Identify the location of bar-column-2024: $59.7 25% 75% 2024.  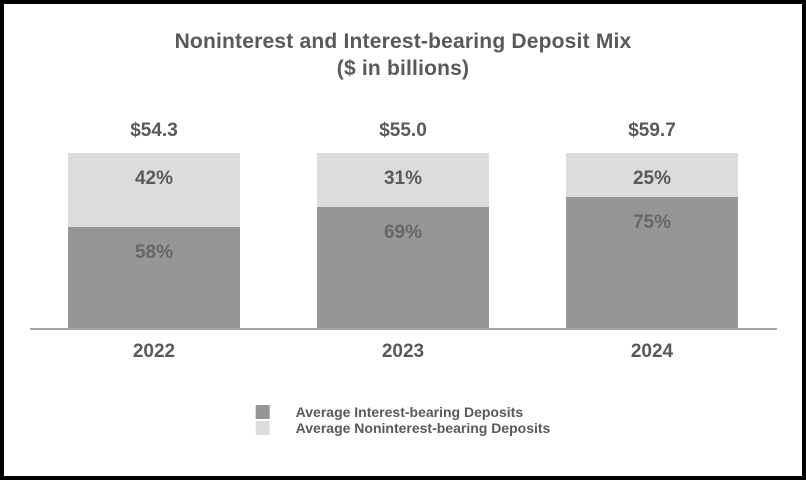
(652, 241).